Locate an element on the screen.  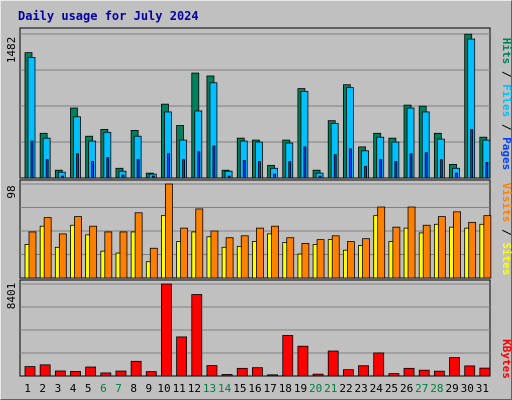
x-tick-label: 6 is located at coordinates (103, 388).